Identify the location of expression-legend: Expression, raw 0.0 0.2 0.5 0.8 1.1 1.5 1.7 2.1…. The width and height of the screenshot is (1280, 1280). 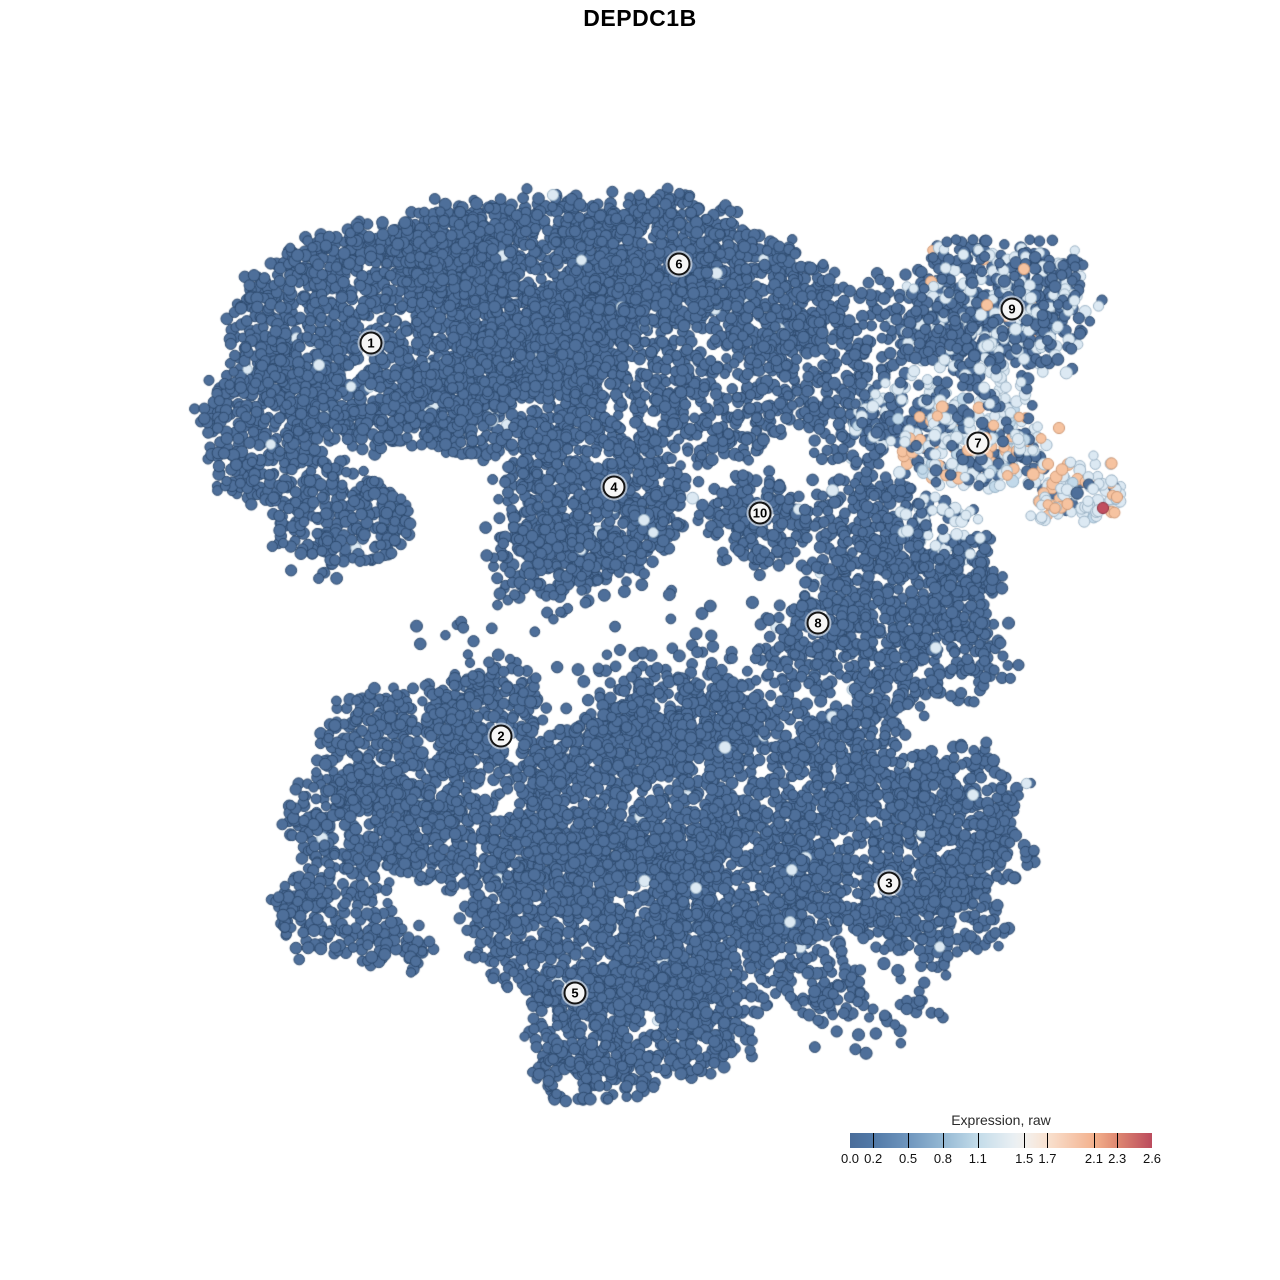
(1001, 1139).